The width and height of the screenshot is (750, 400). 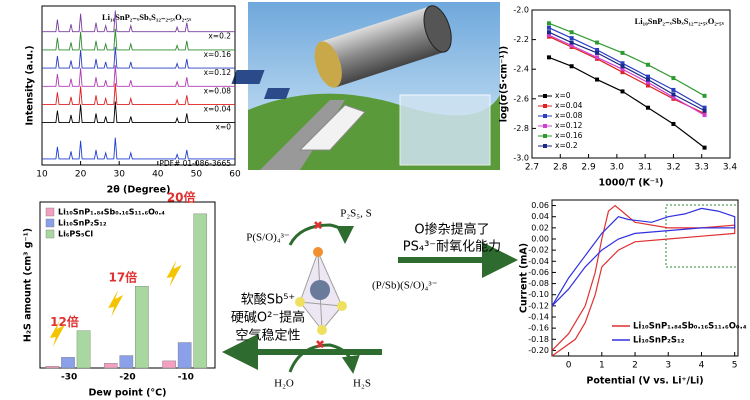 What do you see at coordinates (452, 247) in the screenshot?
I see `note: PS₄³⁻耐氧化能力` at bounding box center [452, 247].